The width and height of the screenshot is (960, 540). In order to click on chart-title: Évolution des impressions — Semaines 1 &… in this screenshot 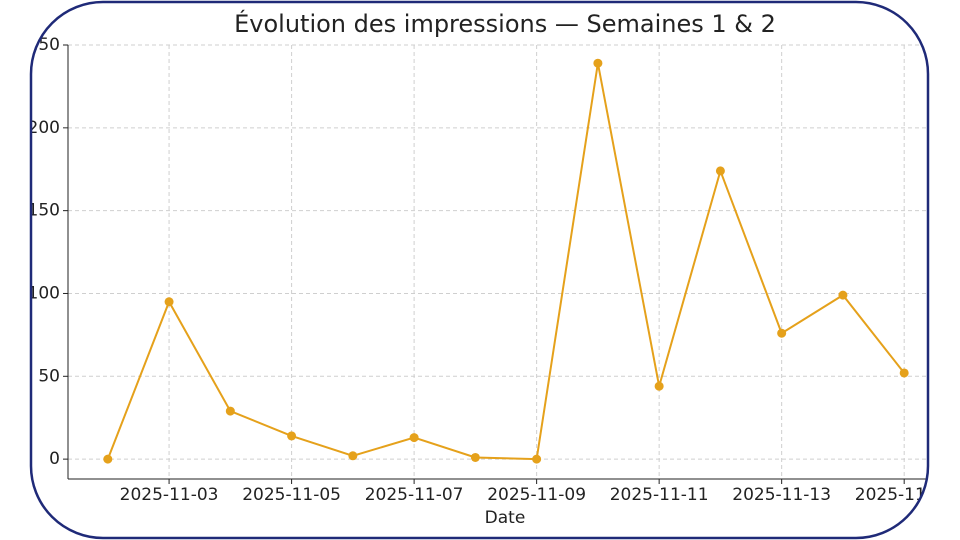, I will do `click(505, 23)`.